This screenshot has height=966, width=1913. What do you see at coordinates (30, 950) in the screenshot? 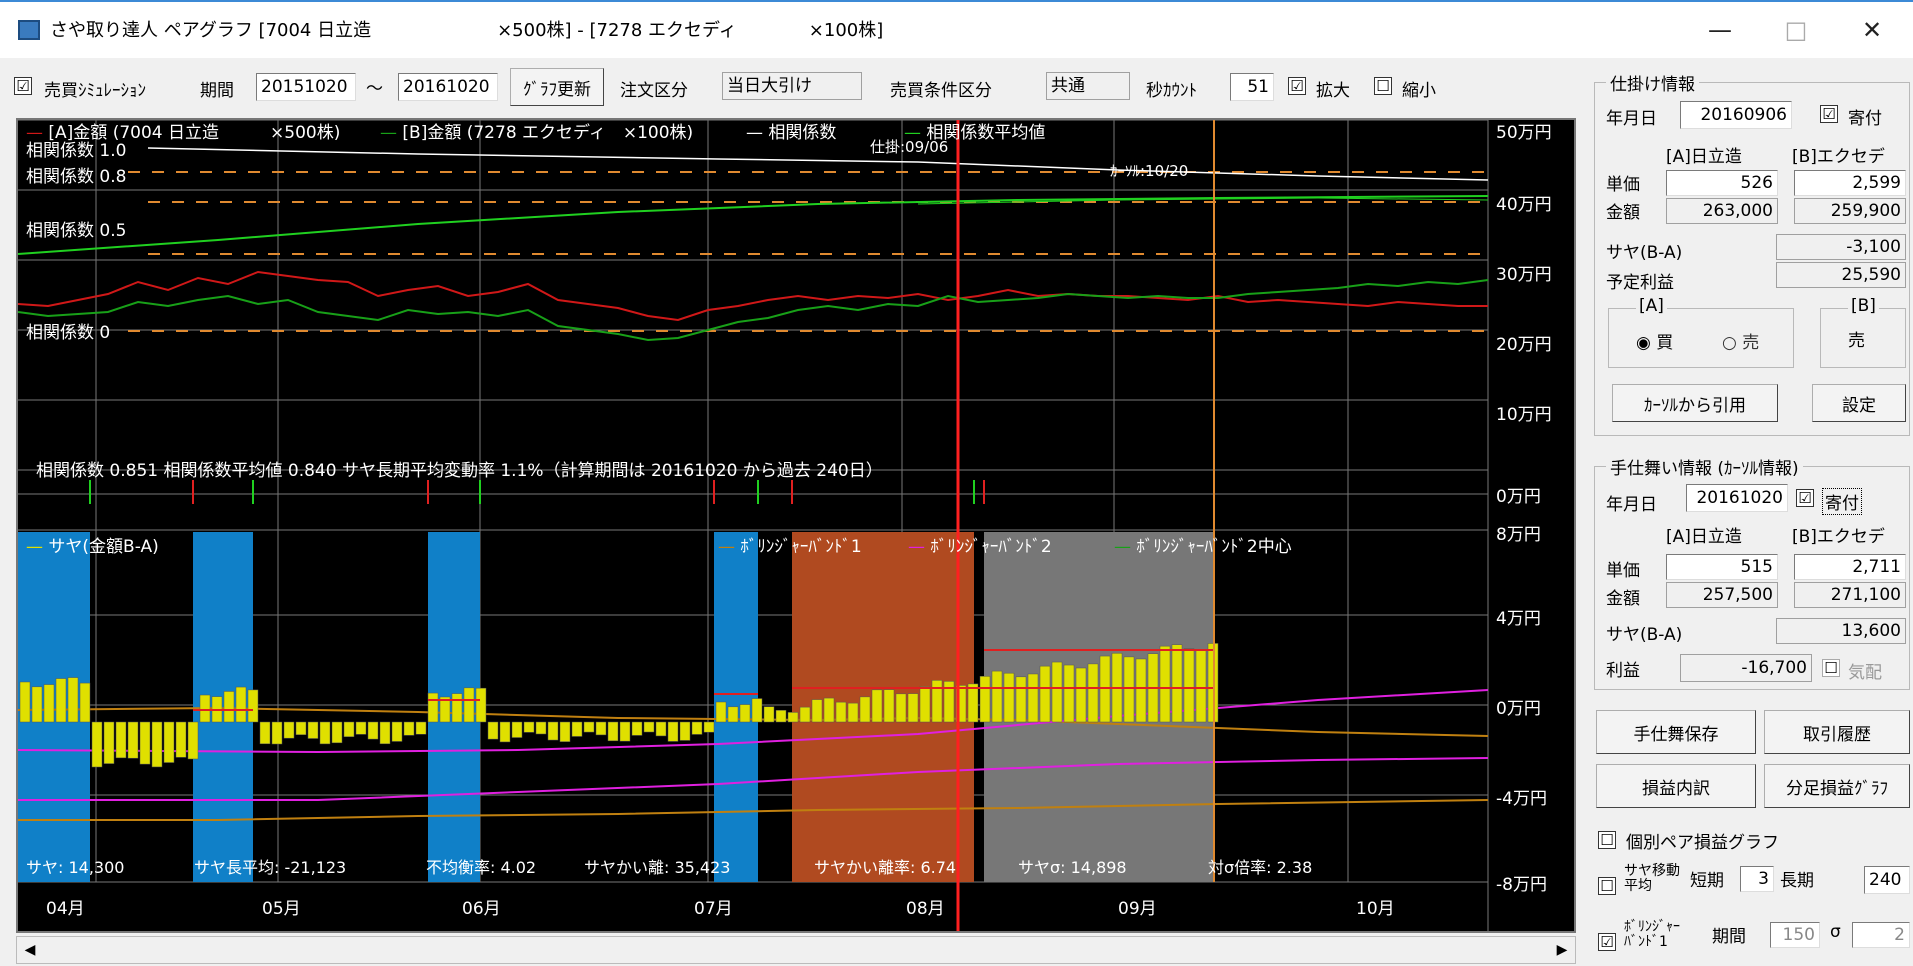
I see `scroll-left-icon: ◀` at bounding box center [30, 950].